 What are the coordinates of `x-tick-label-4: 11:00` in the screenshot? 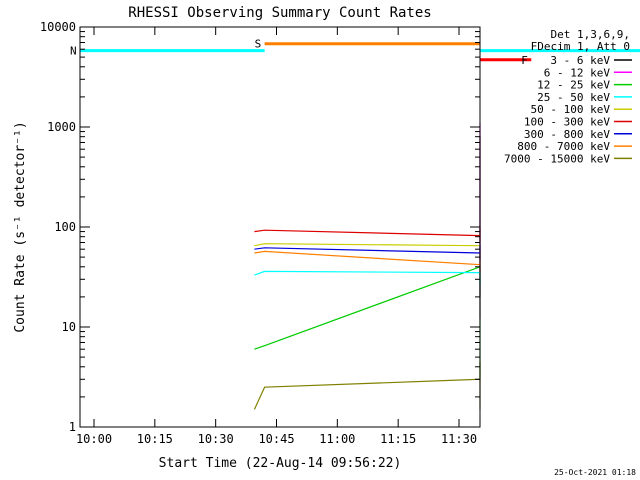 It's located at (337, 439).